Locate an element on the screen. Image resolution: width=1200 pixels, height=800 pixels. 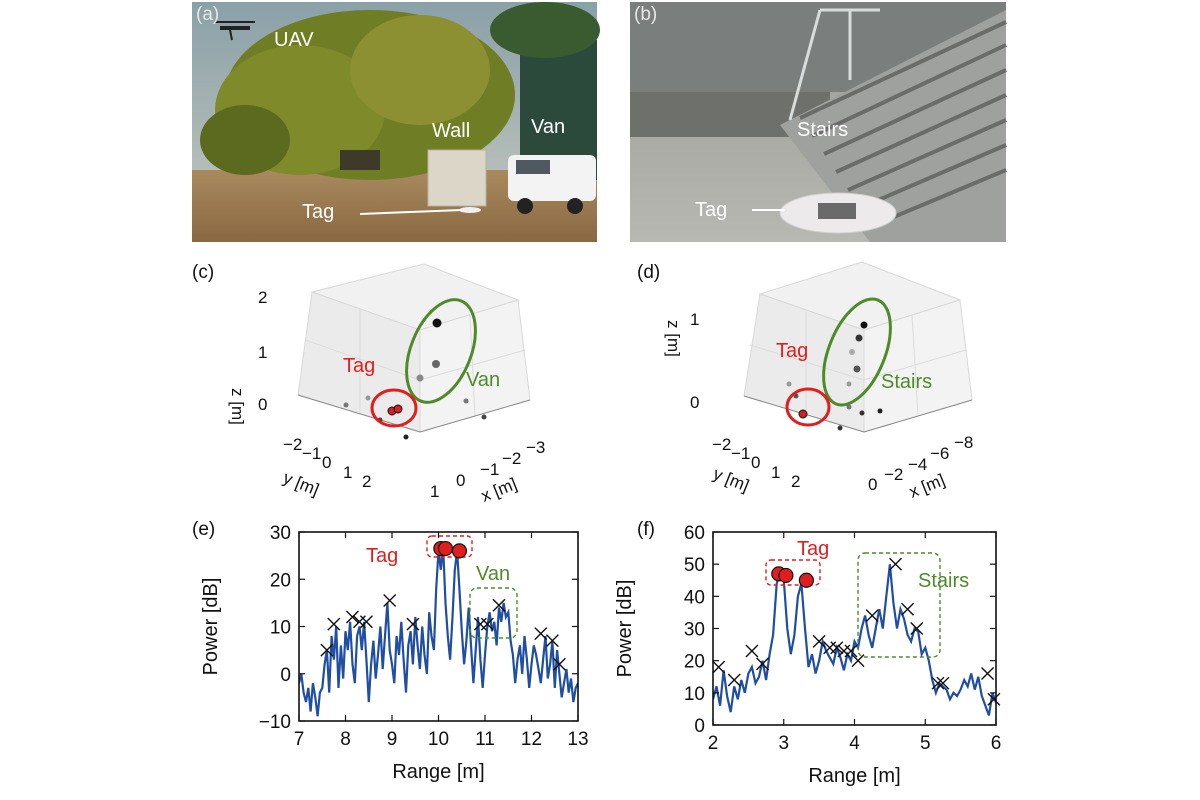
photo-a: (a) UAV Wall Van Tag is located at coordinates (396, 122).